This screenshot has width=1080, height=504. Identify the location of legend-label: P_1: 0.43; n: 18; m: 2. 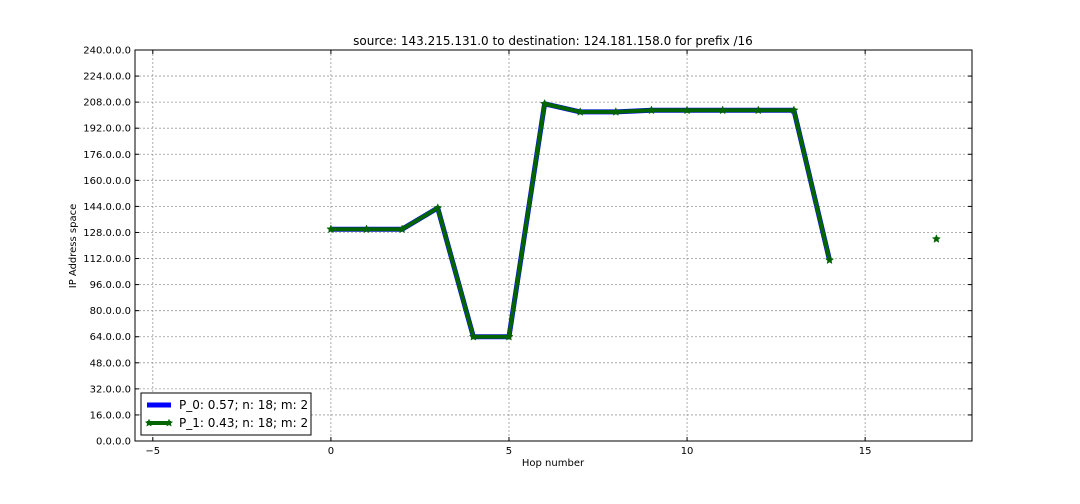
(243, 423).